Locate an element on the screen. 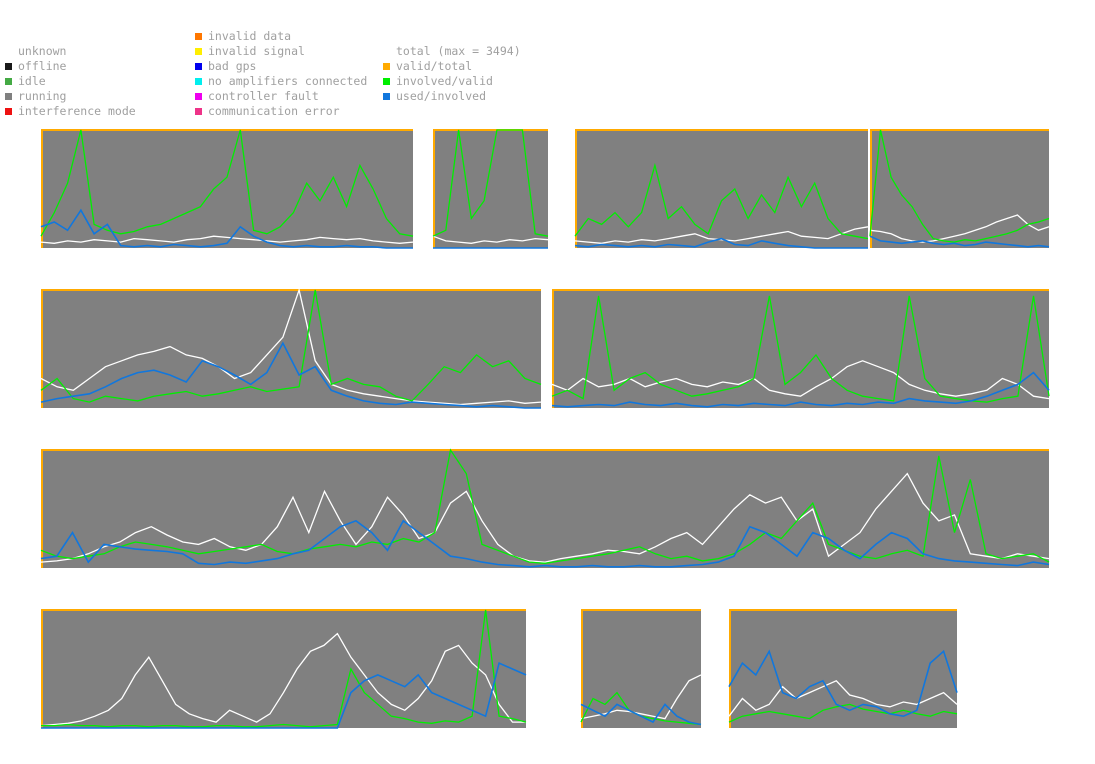 Image resolution: width=1095 pixels, height=764 pixels. legend-label: involved/valid is located at coordinates (444, 81).